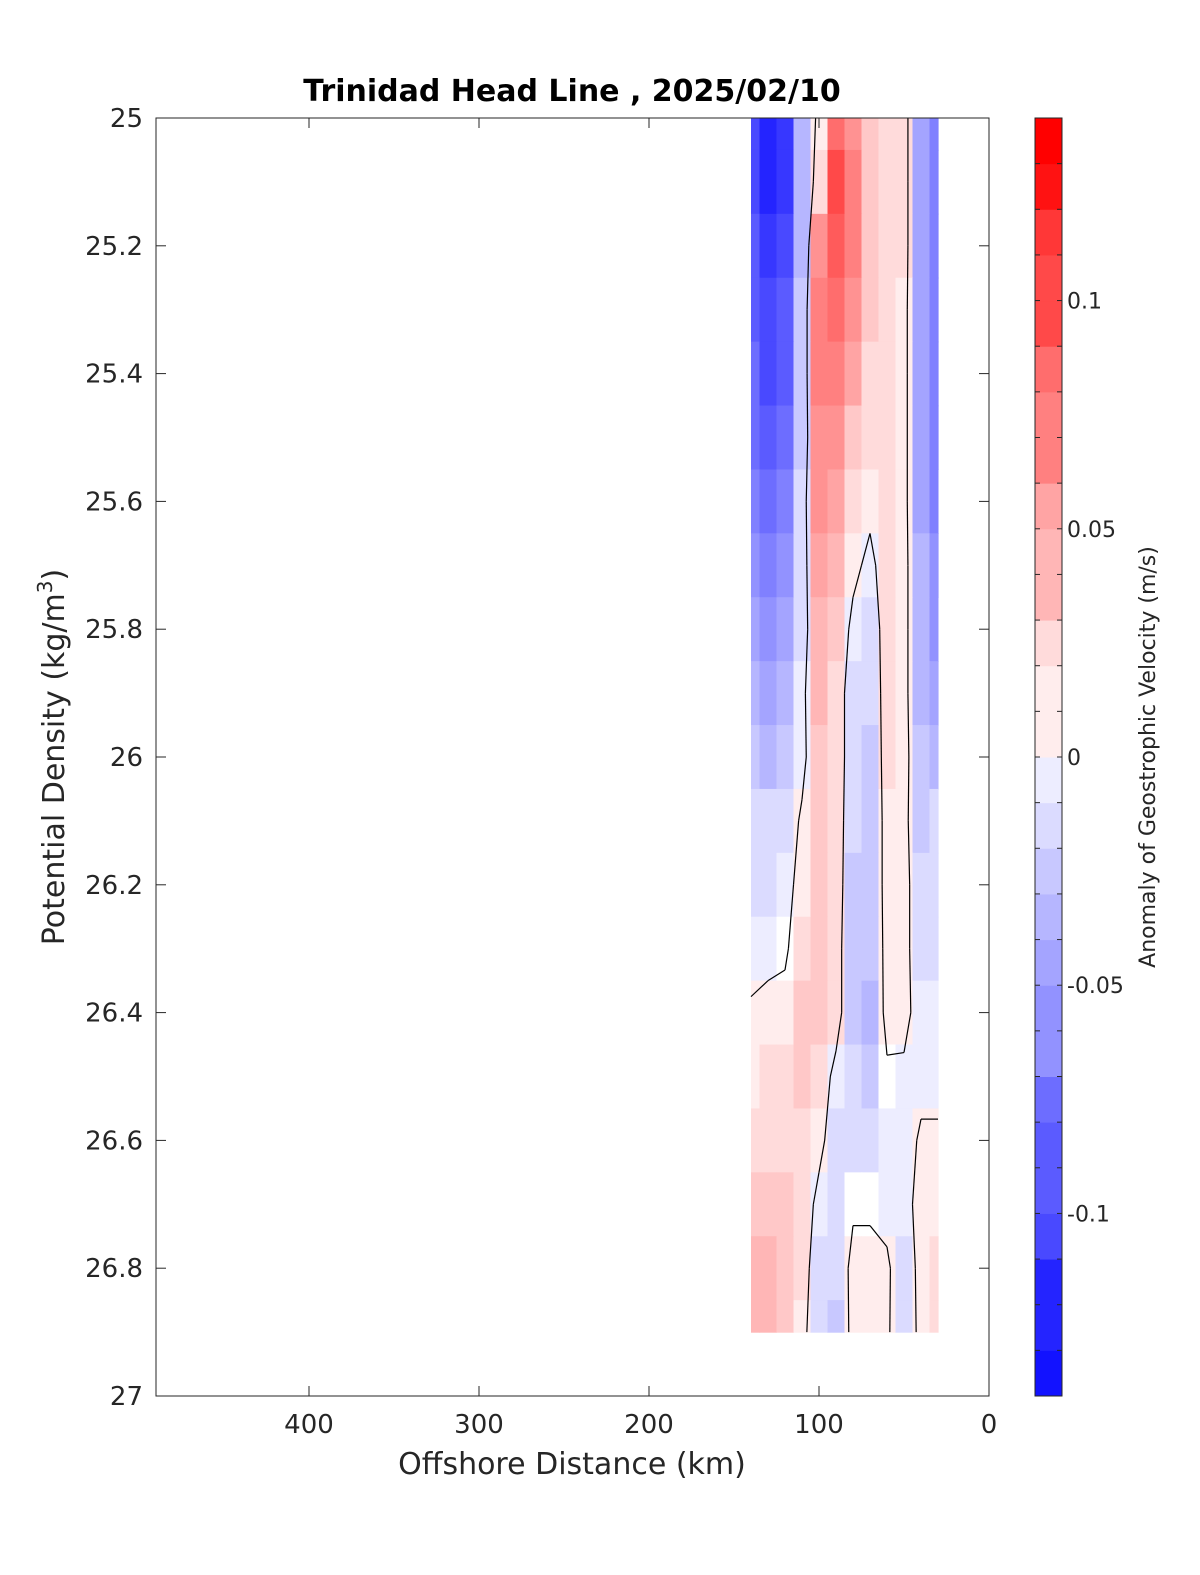  Describe the element at coordinates (1095, 759) in the screenshot. I see `colorbar-ticks: 0.1 0.05 0 -0.05 -0.1` at that location.